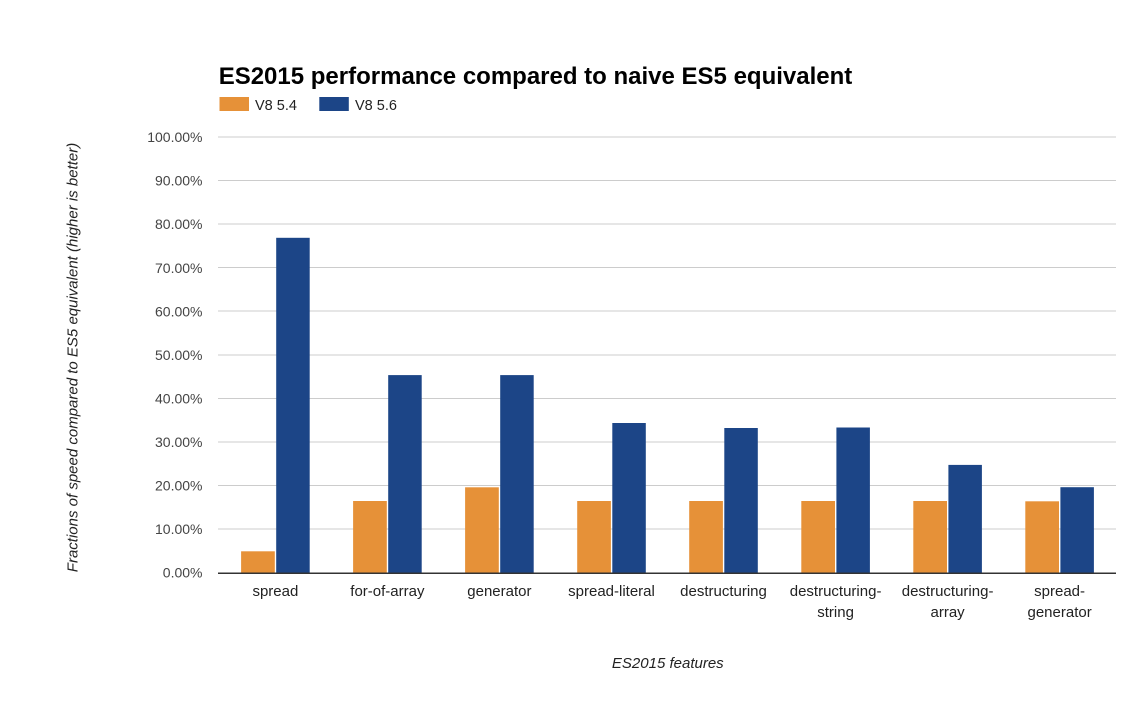 The width and height of the screenshot is (1147, 709). Describe the element at coordinates (275, 591) in the screenshot. I see `svg-text: spread` at that location.